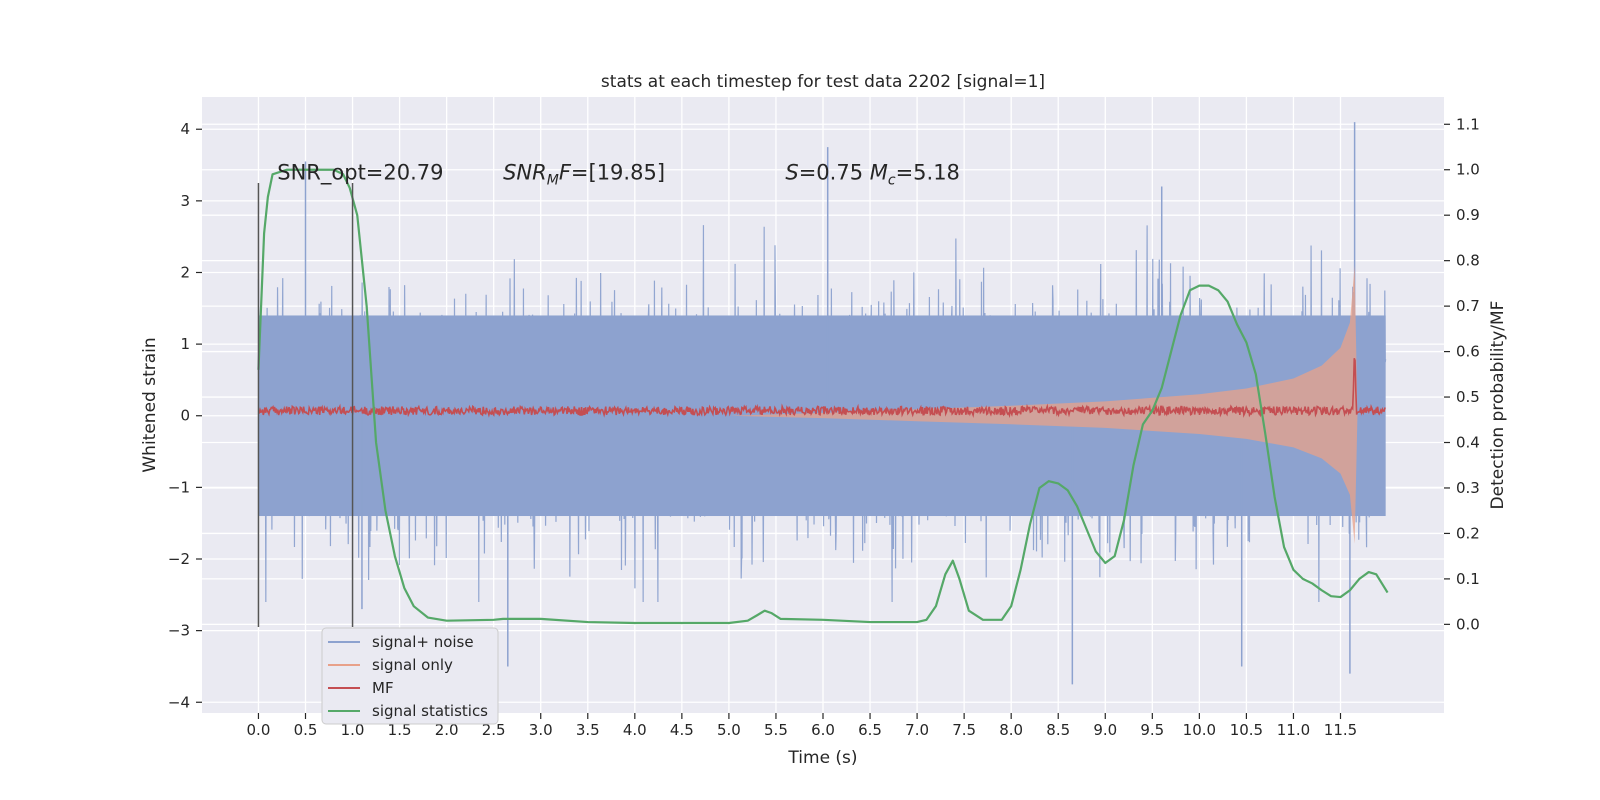 Image resolution: width=1600 pixels, height=800 pixels. What do you see at coordinates (1468, 533) in the screenshot?
I see `right-y-tick-label: 0.2` at bounding box center [1468, 533].